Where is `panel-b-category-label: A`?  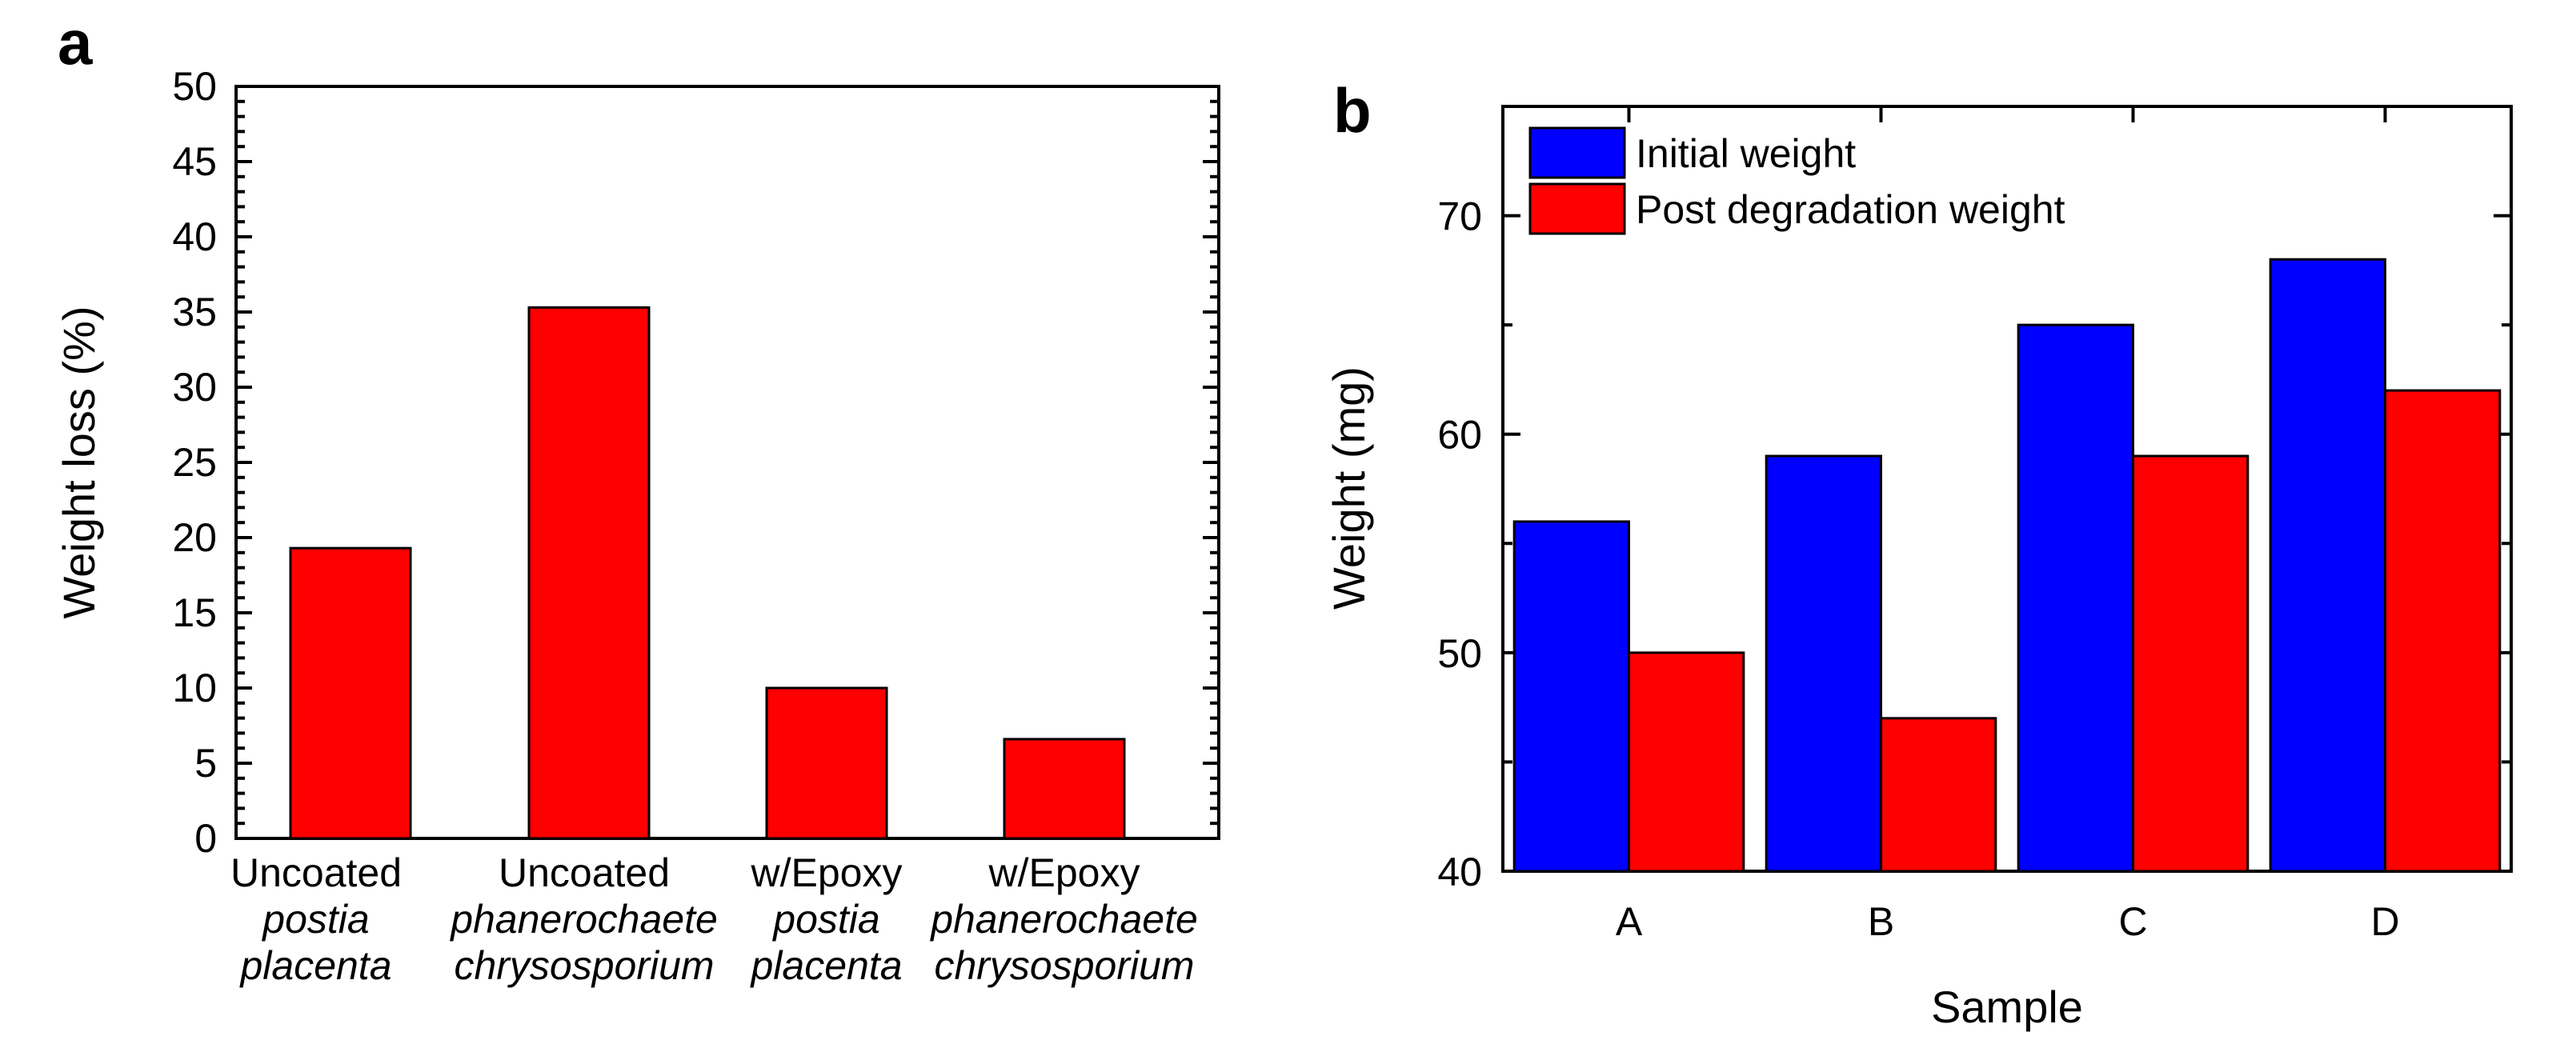
panel-b-category-label: A is located at coordinates (1629, 921).